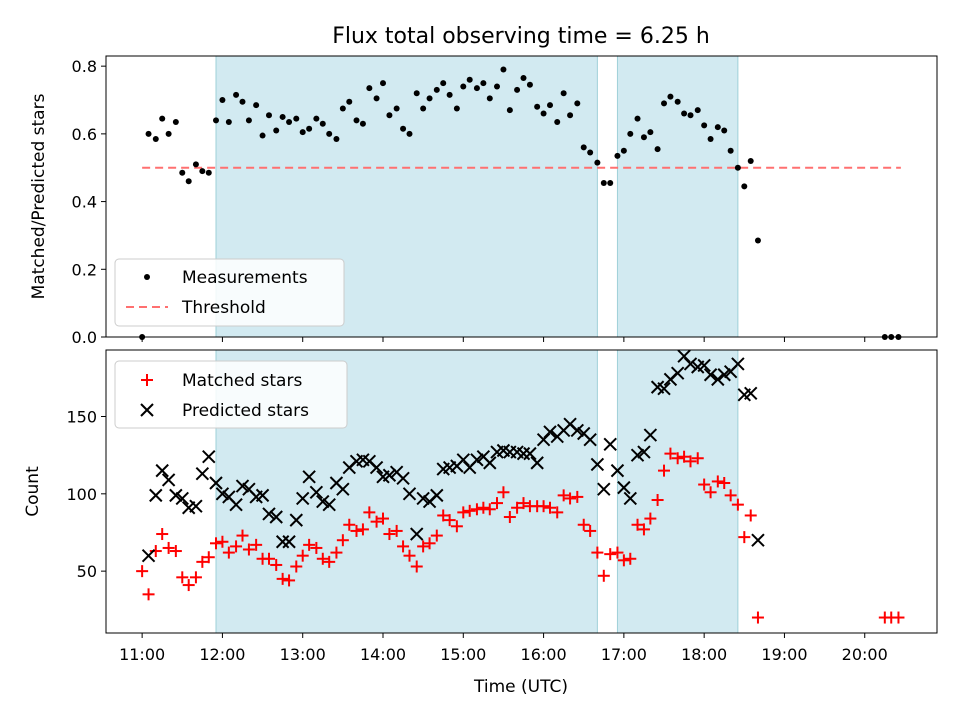 The width and height of the screenshot is (960, 720). I want to click on x-tick-label: 11:00, so click(142, 654).